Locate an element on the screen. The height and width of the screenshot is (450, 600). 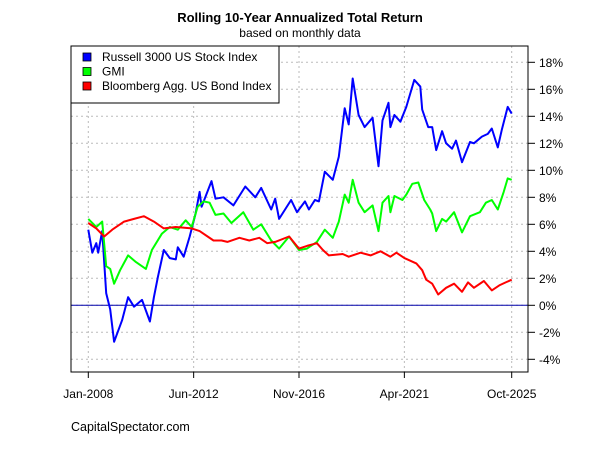
y-tick-label: -2% is located at coordinates (550, 333).